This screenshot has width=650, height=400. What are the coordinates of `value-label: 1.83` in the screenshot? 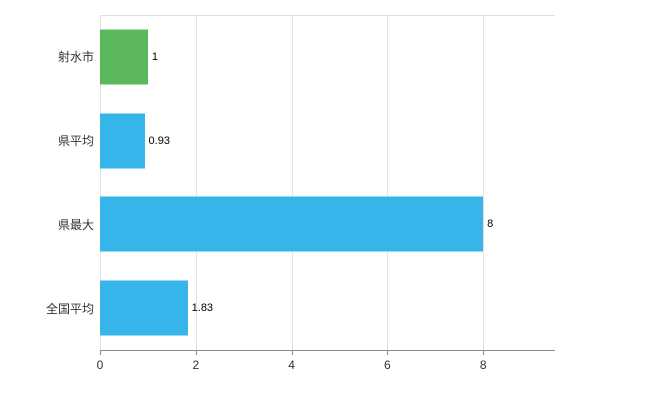 It's located at (202, 308).